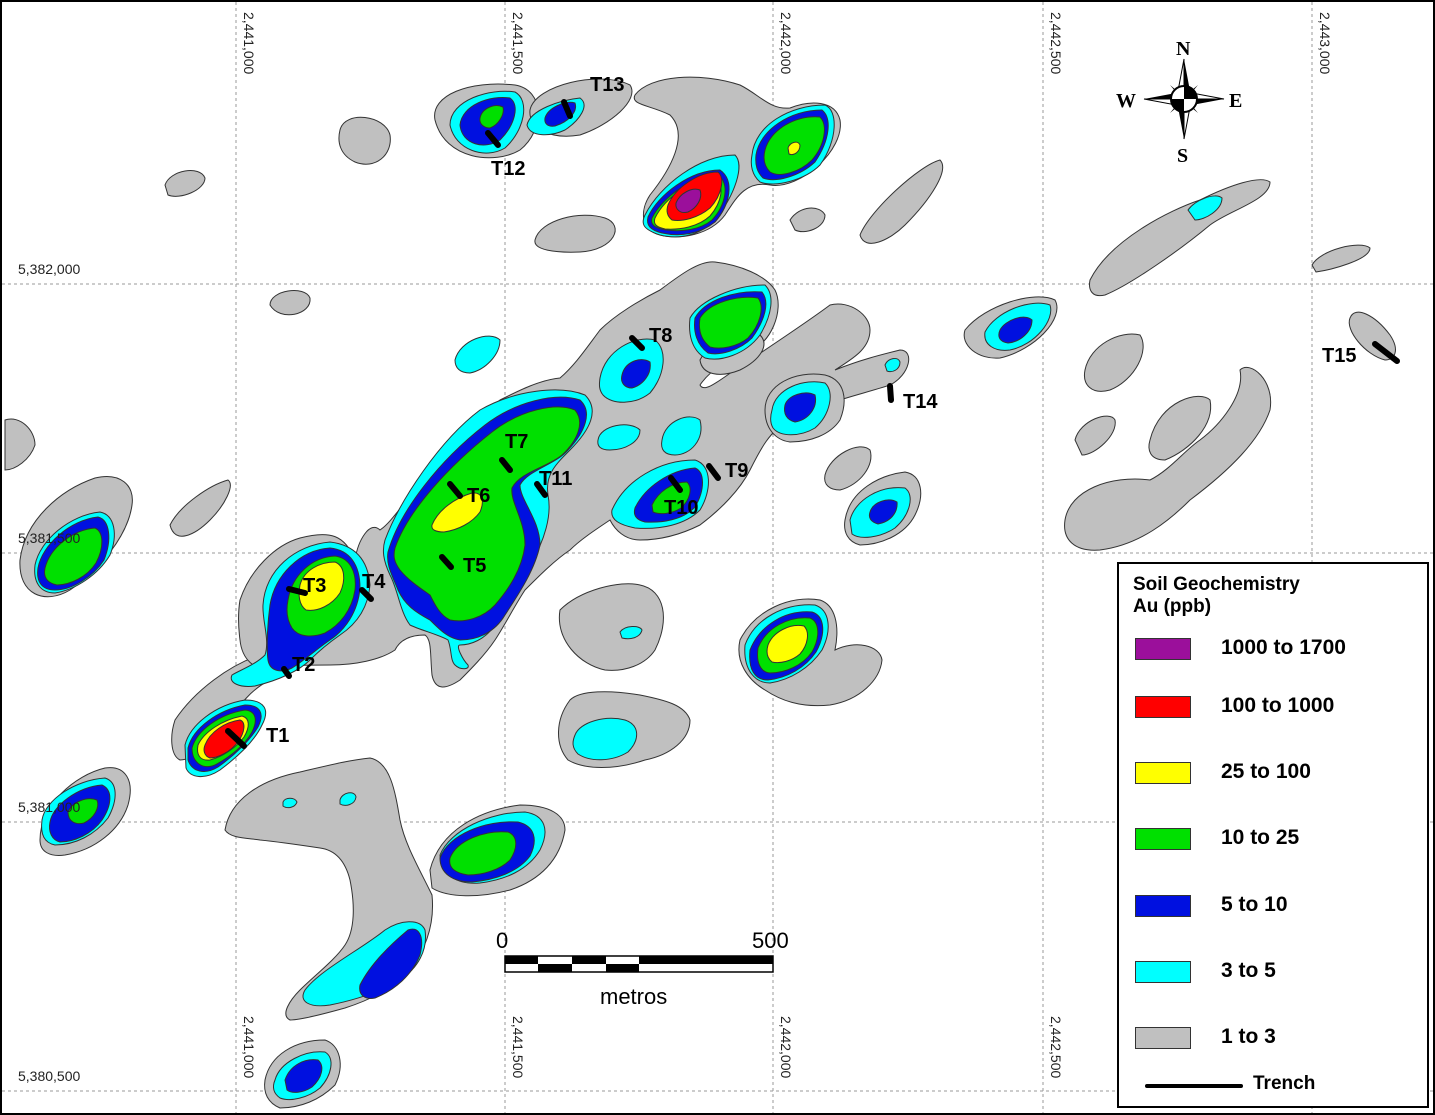 This screenshot has width=1435, height=1115. I want to click on trench-t9, so click(713, 472).